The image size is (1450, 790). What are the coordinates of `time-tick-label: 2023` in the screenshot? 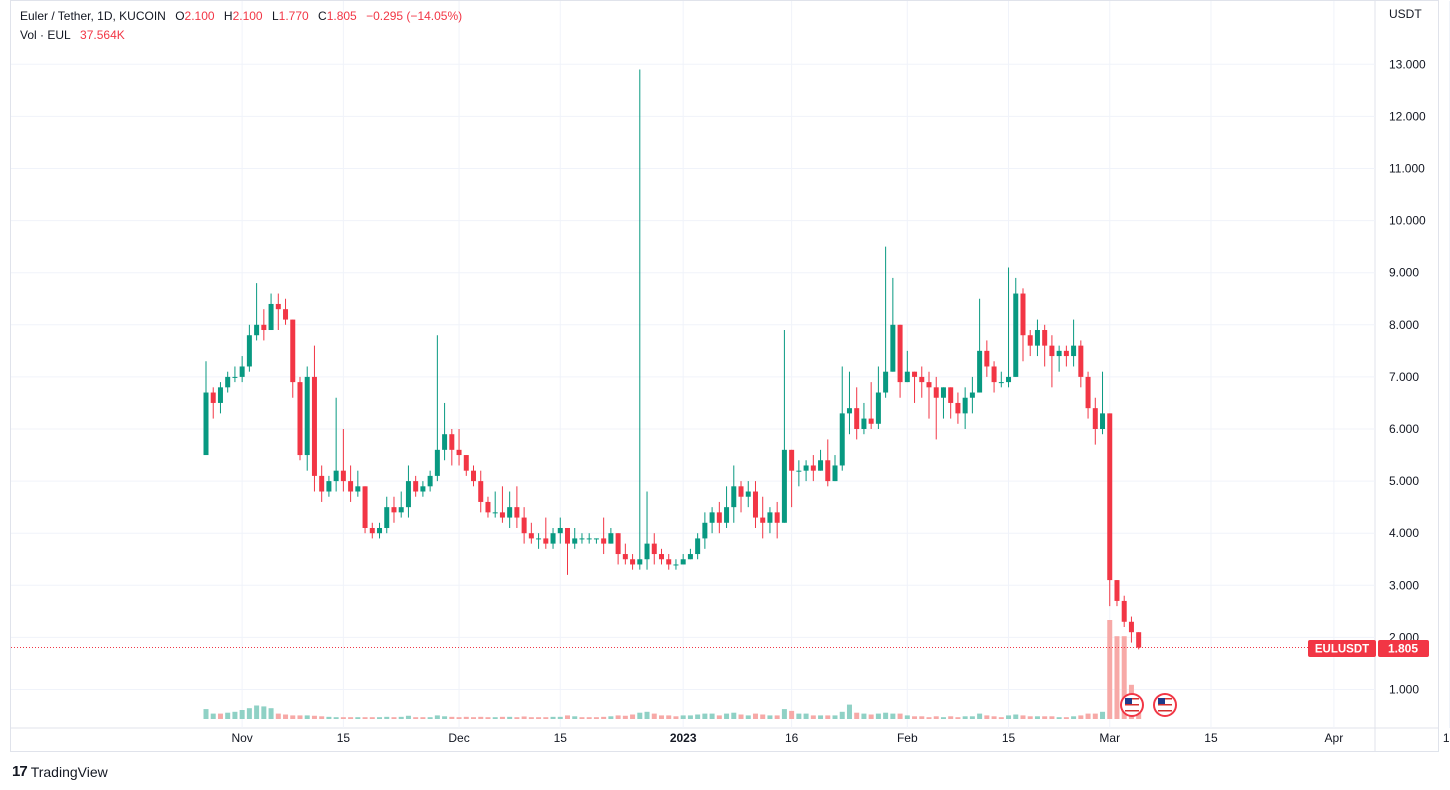 It's located at (683, 738).